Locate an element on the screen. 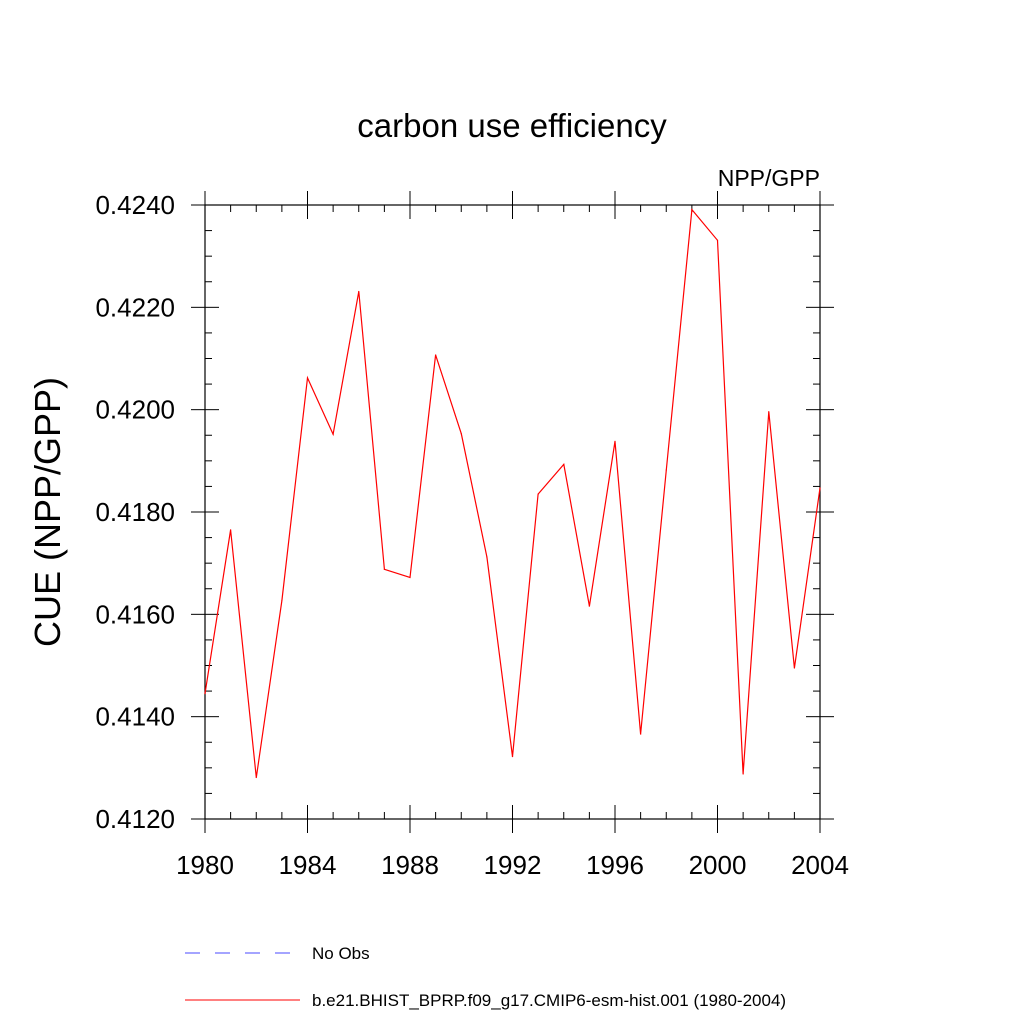  x-tick-label: 1984 is located at coordinates (308, 865).